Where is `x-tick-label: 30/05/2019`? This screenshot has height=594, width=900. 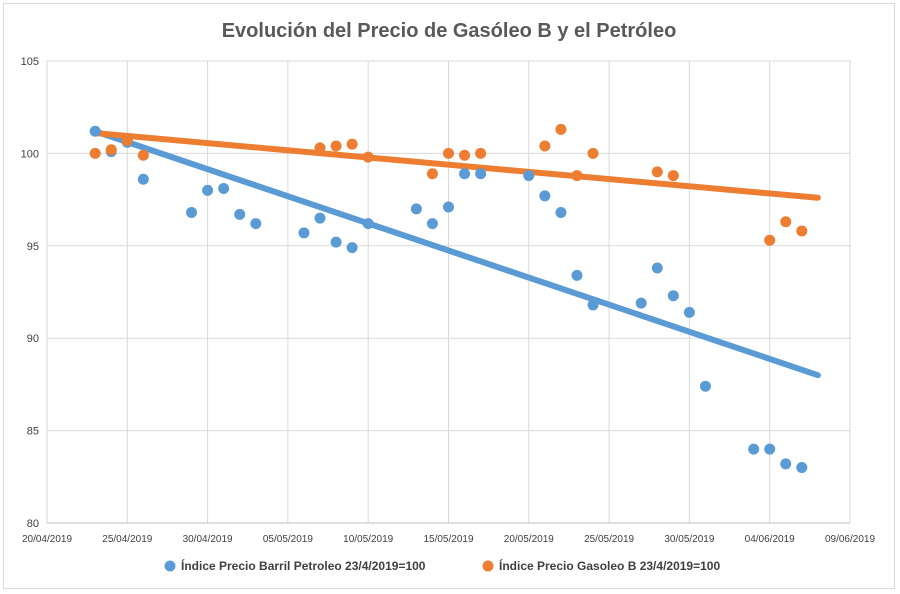 x-tick-label: 30/05/2019 is located at coordinates (689, 539).